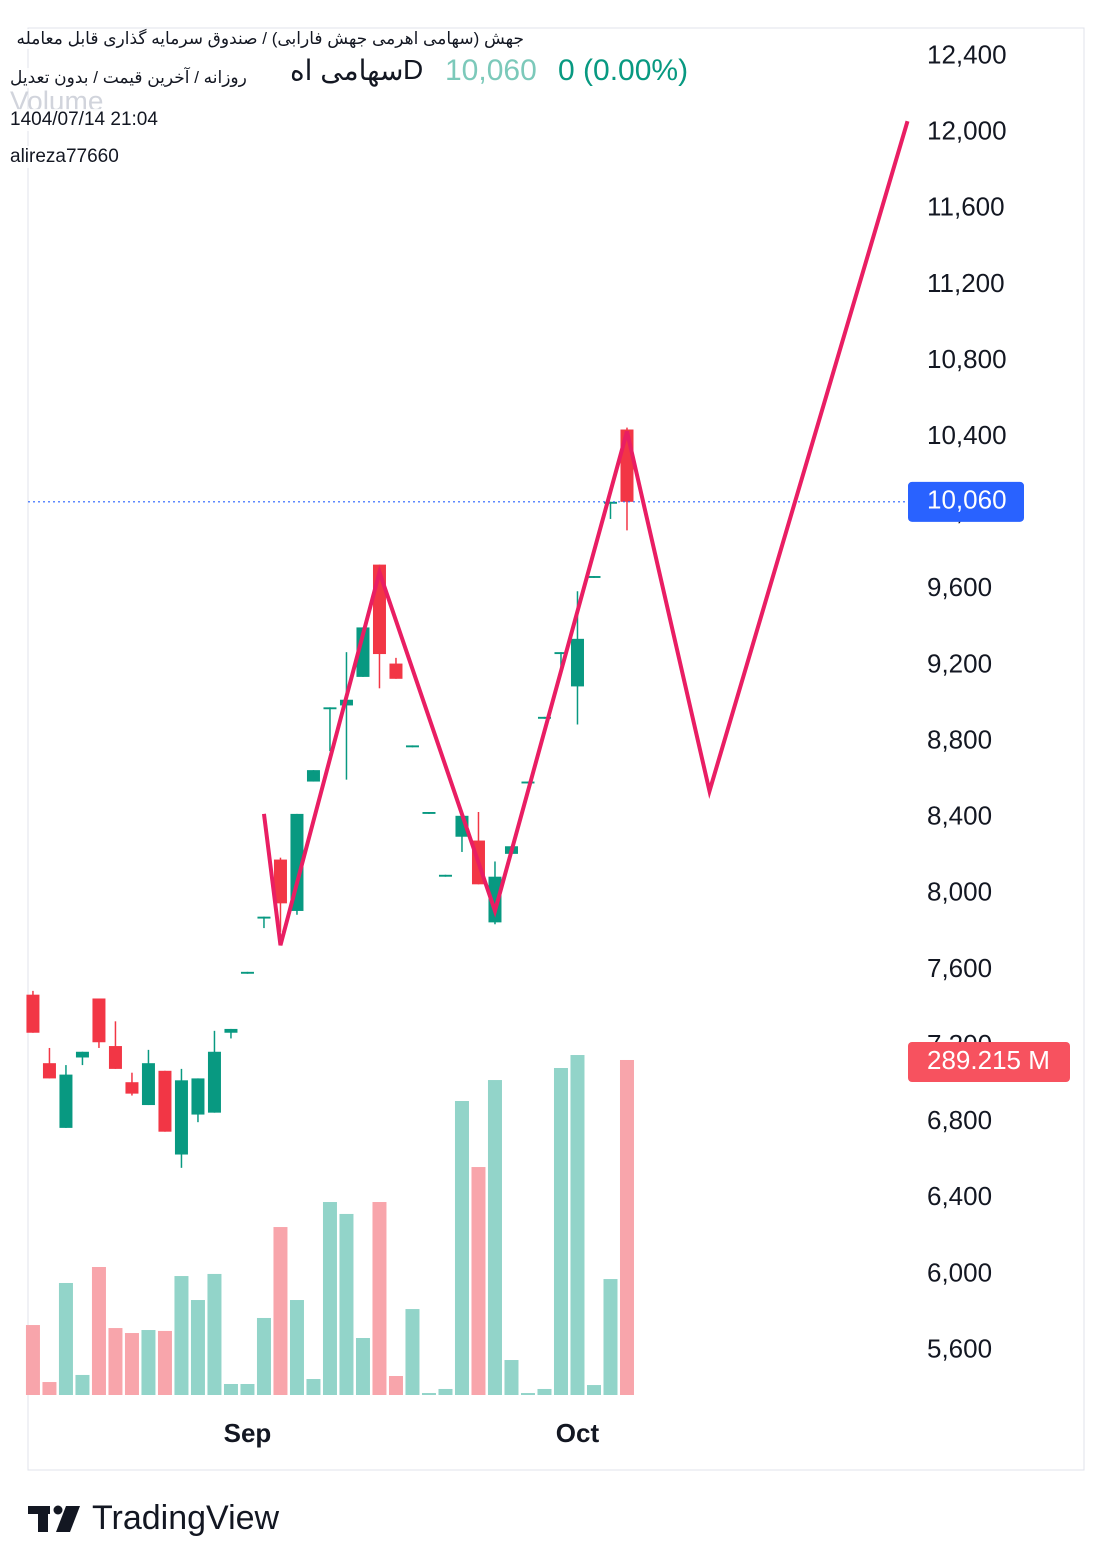 The width and height of the screenshot is (1112, 1566). What do you see at coordinates (43, 1519) in the screenshot?
I see `logo-stem` at bounding box center [43, 1519].